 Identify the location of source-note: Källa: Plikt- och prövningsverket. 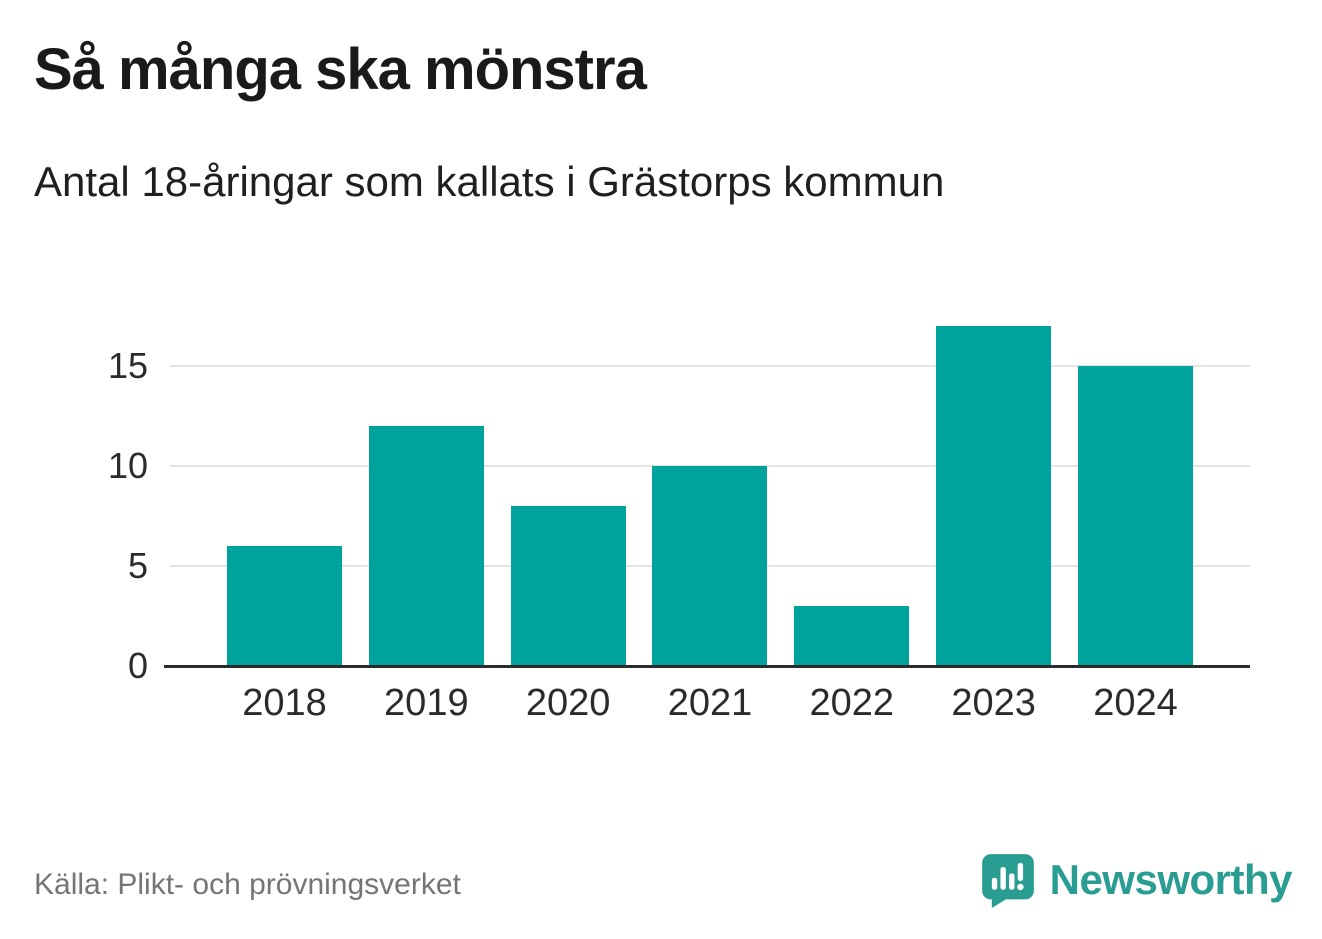
(247, 884).